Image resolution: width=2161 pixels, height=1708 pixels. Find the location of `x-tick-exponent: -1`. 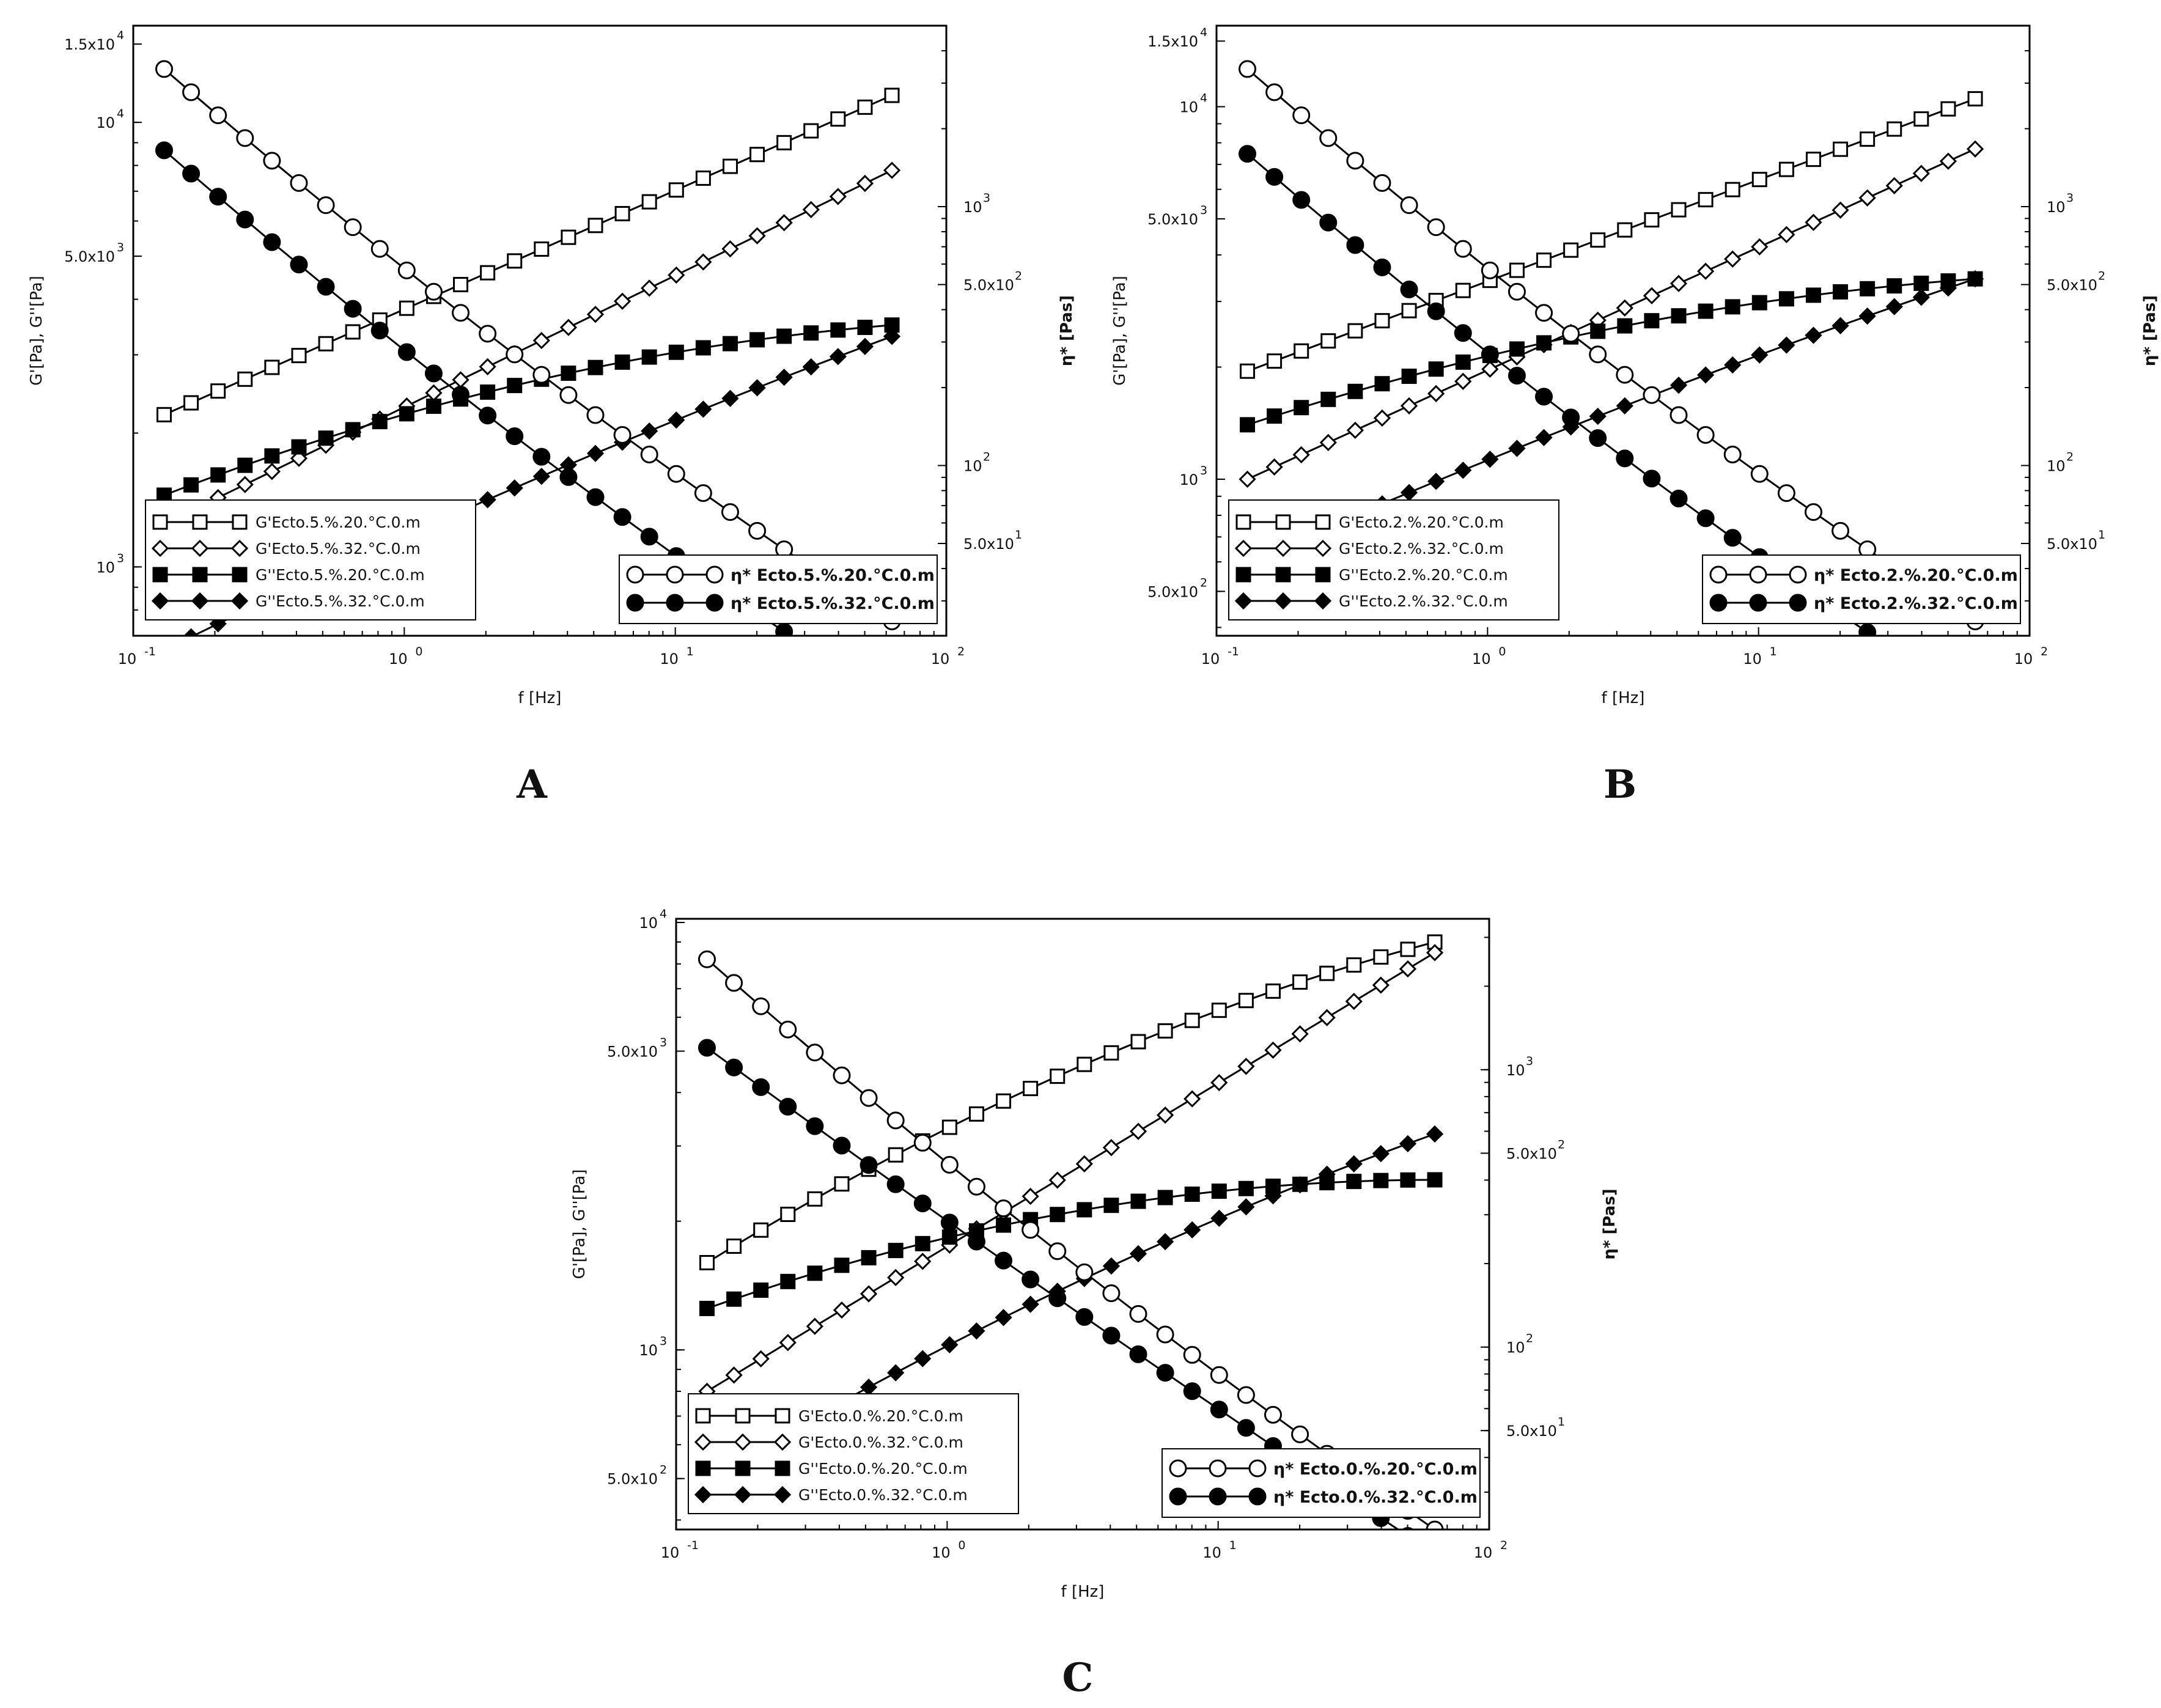

x-tick-exponent: -1 is located at coordinates (1234, 652).